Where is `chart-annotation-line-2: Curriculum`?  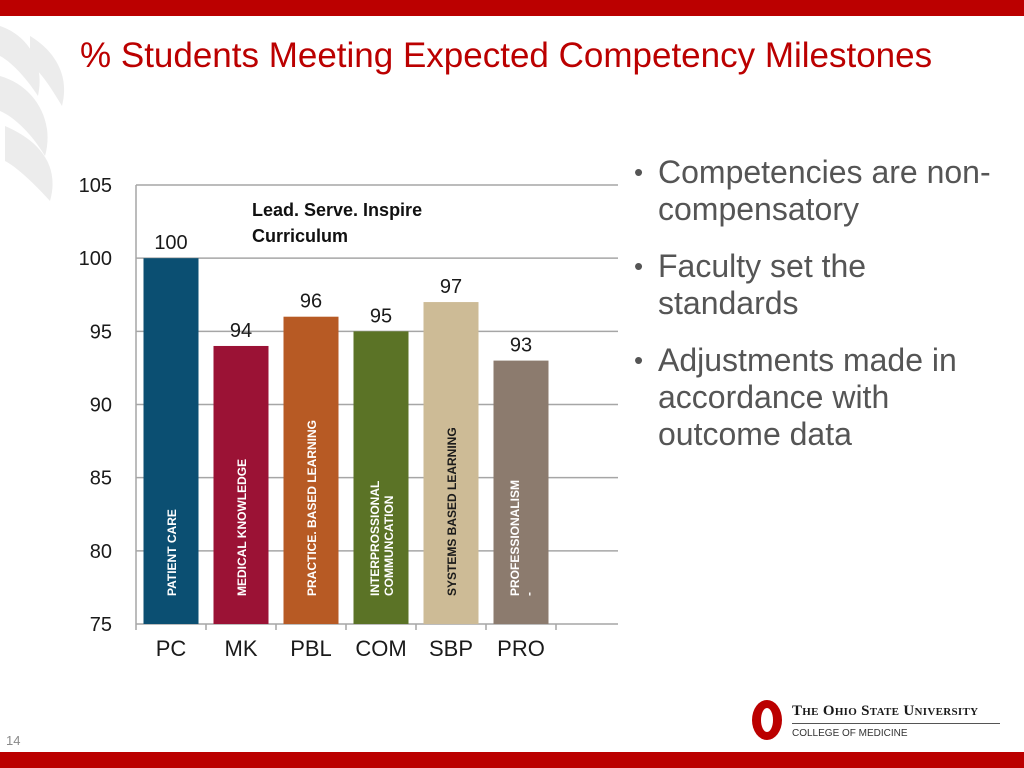
chart-annotation-line-2: Curriculum is located at coordinates (300, 236).